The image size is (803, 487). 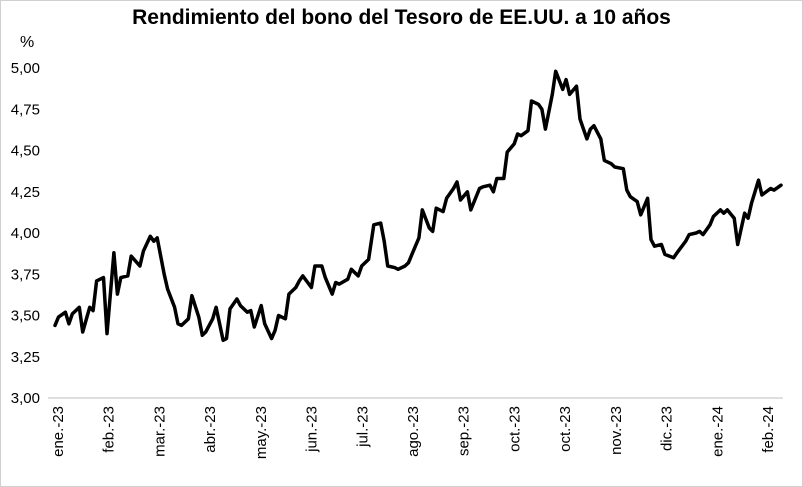 What do you see at coordinates (312, 429) in the screenshot?
I see `x-tick-label: jun.-23` at bounding box center [312, 429].